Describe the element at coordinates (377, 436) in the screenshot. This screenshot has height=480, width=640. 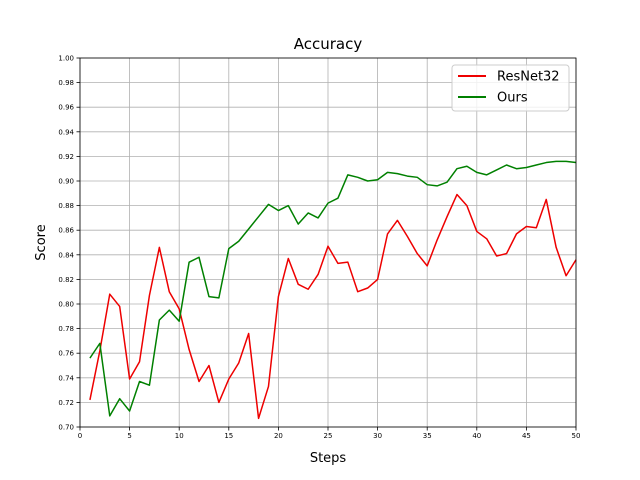
I see `x-tick-label: 30` at that location.